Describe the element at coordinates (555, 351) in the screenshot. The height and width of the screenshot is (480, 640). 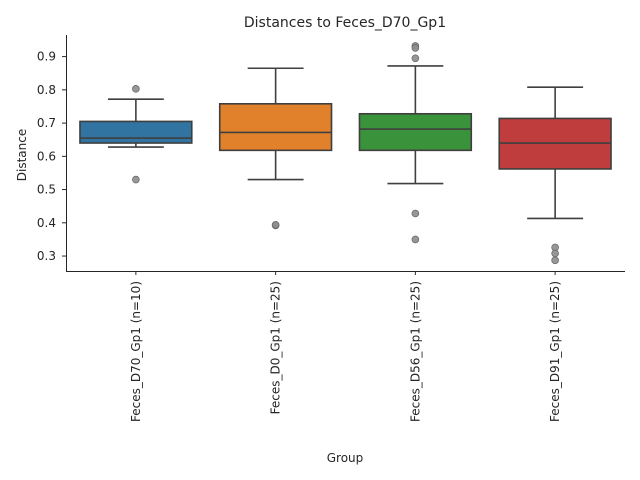
I see `x-tick-label: Feces_D91_Gp1 (n=25)` at that location.